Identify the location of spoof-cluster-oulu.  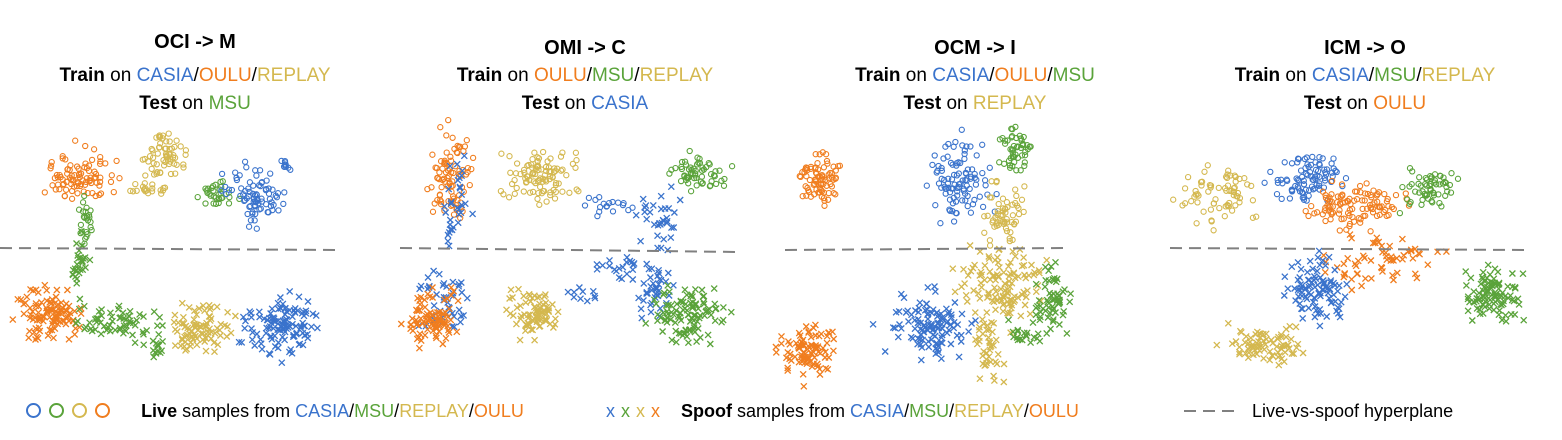
(805, 355).